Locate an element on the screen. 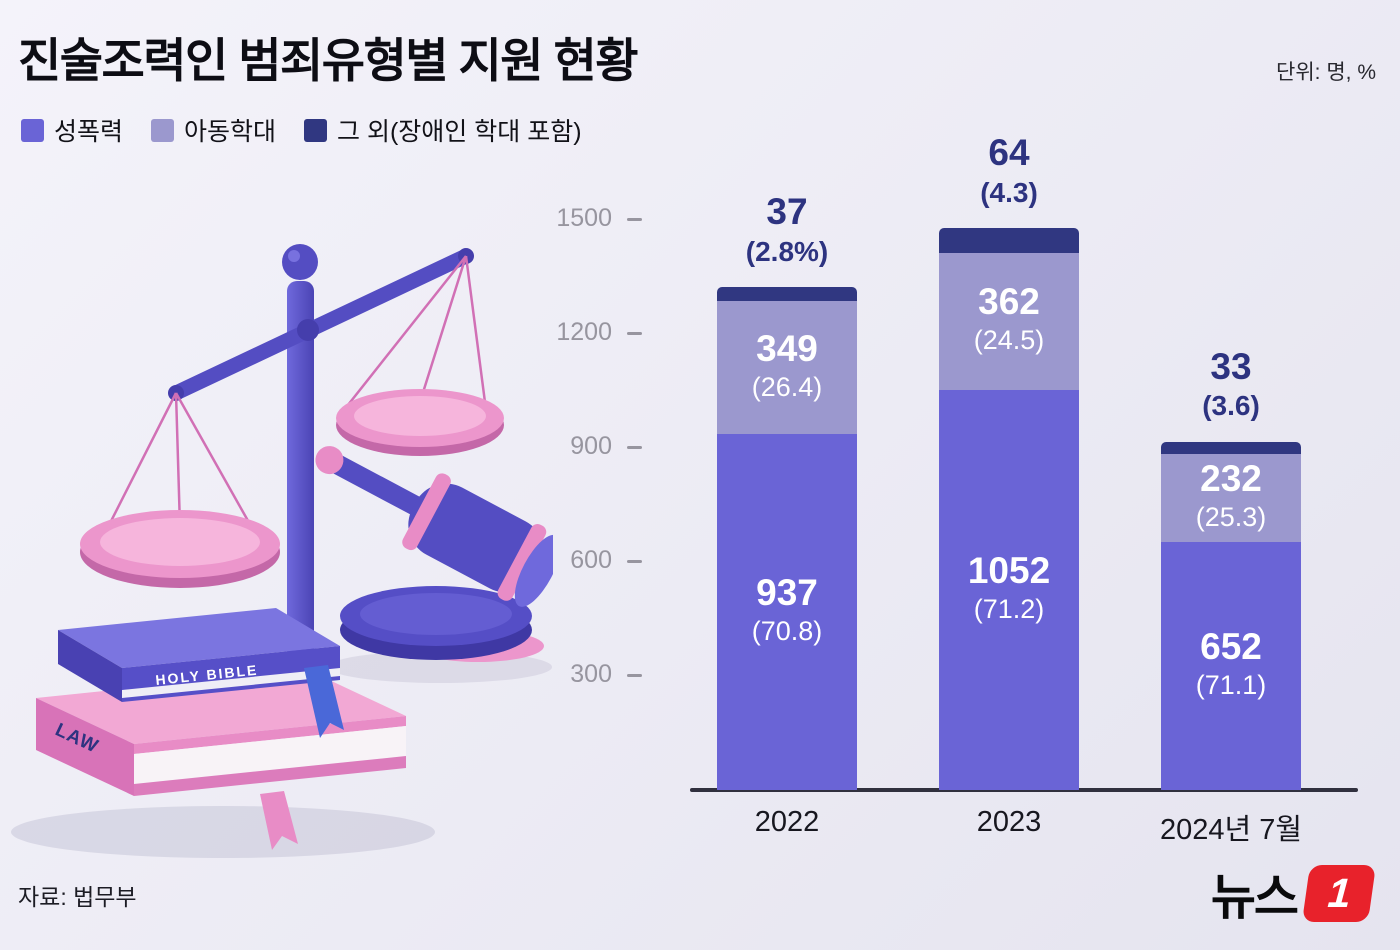 Image resolution: width=1400 pixels, height=950 pixels. segment-label: 349 (26.4) is located at coordinates (787, 366).